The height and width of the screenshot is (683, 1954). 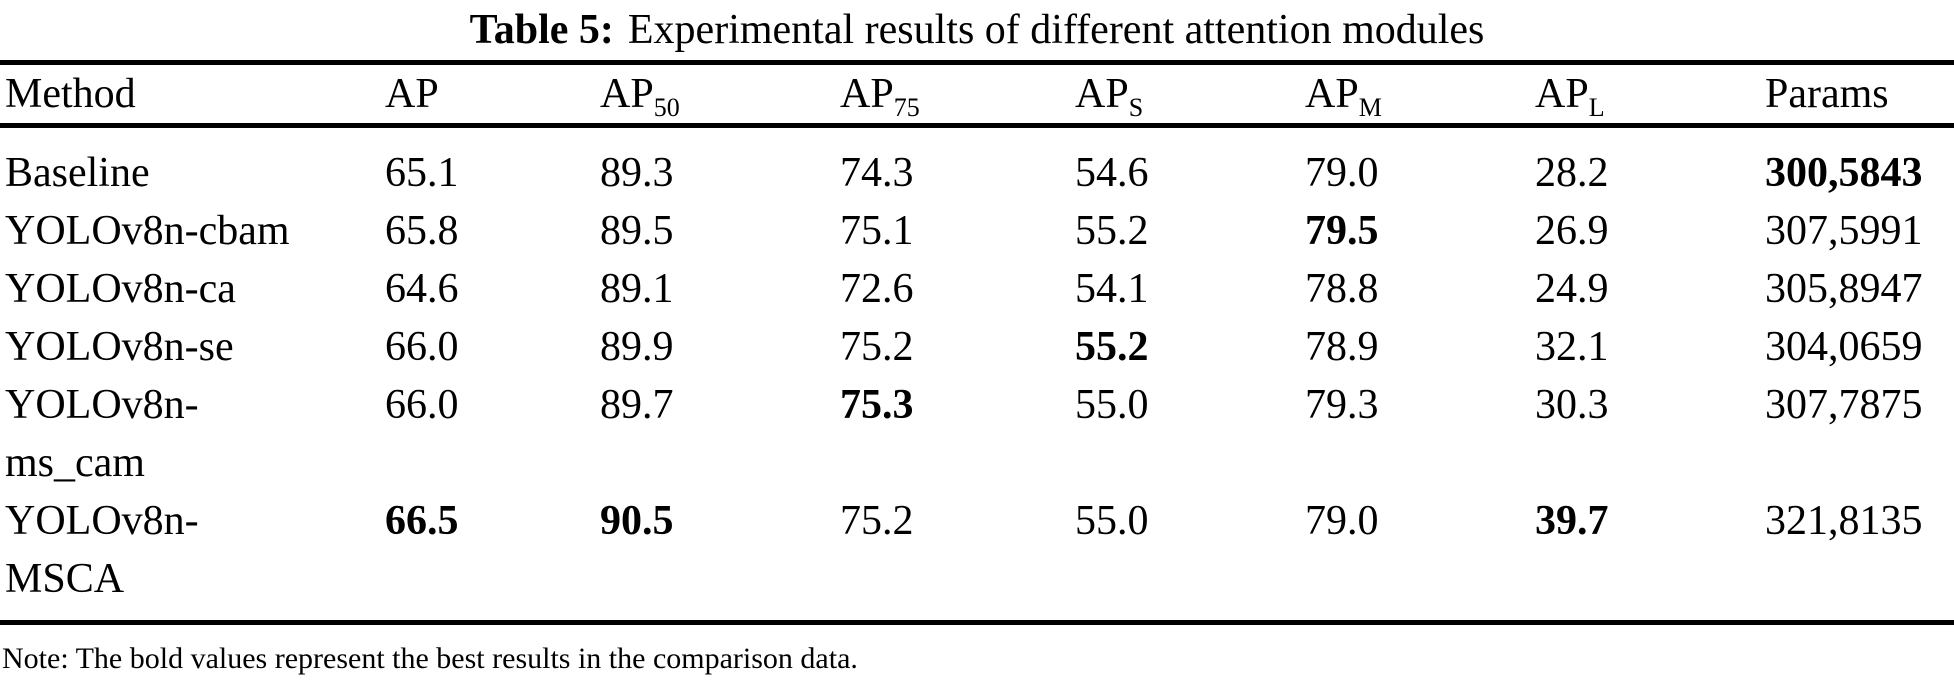 I want to click on value-cell: 39.7, so click(x=1572, y=521).